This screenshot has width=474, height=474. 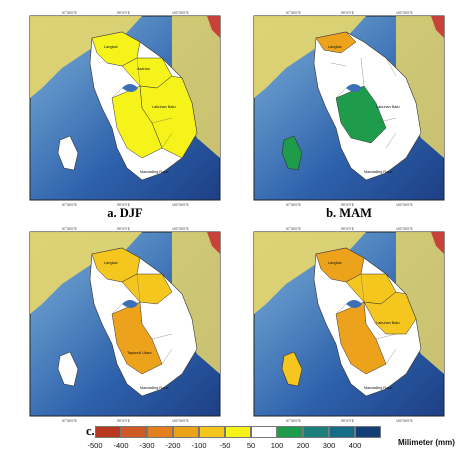 What do you see at coordinates (95, 445) in the screenshot?
I see `legend-tick-label: -500` at bounding box center [95, 445].